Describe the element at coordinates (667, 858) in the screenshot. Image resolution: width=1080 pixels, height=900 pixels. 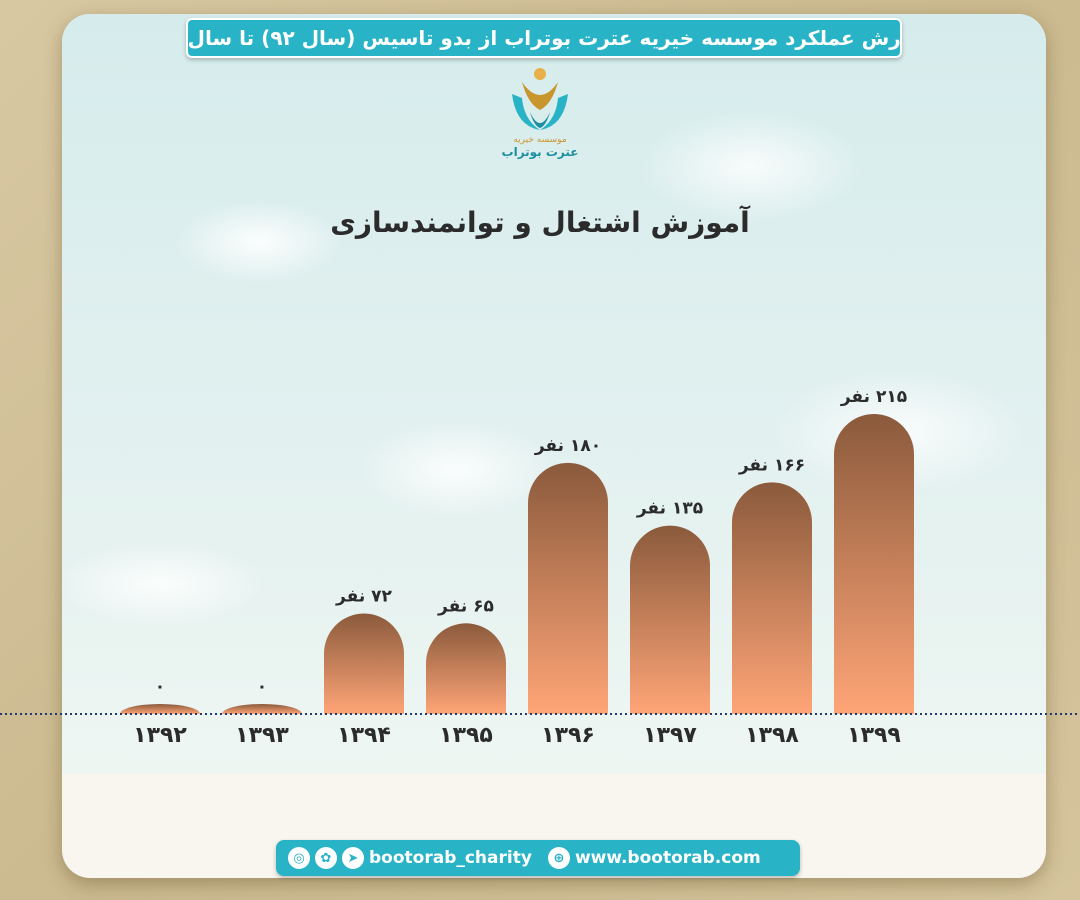
I see `website-link: www.bootorab.com` at that location.